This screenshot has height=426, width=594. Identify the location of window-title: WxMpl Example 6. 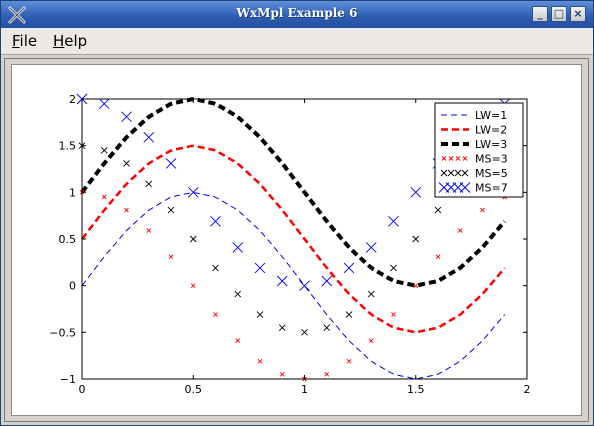
(297, 13).